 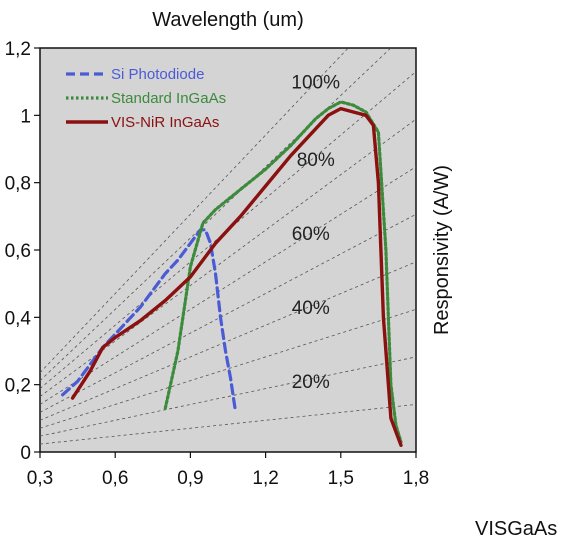 What do you see at coordinates (516, 529) in the screenshot?
I see `footer-label: VISGaAs` at bounding box center [516, 529].